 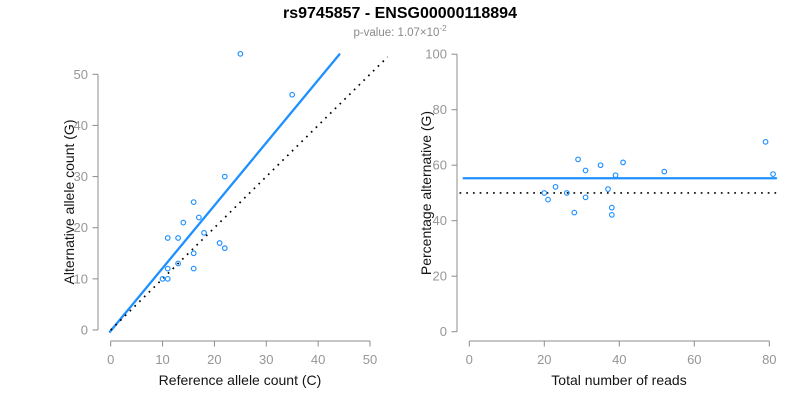 I want to click on x-tick-label: 10, so click(x=162, y=359).